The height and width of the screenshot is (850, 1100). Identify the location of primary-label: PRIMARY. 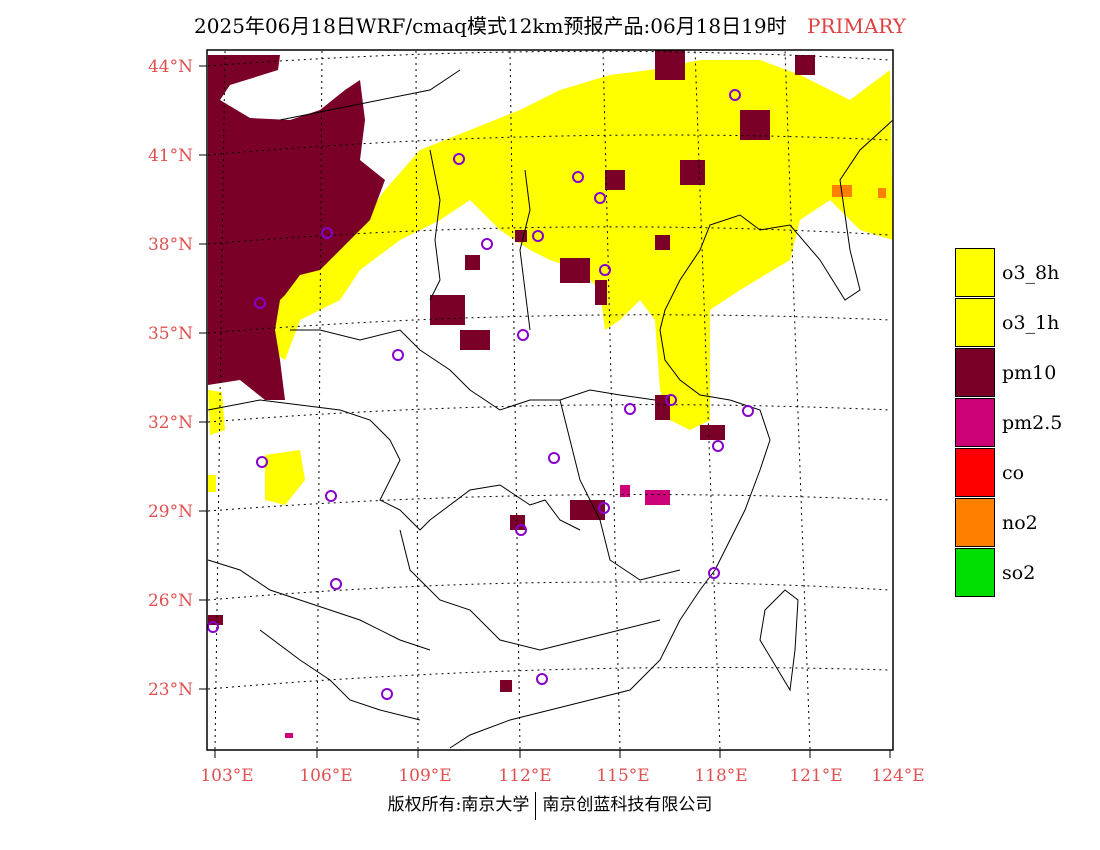
(856, 26).